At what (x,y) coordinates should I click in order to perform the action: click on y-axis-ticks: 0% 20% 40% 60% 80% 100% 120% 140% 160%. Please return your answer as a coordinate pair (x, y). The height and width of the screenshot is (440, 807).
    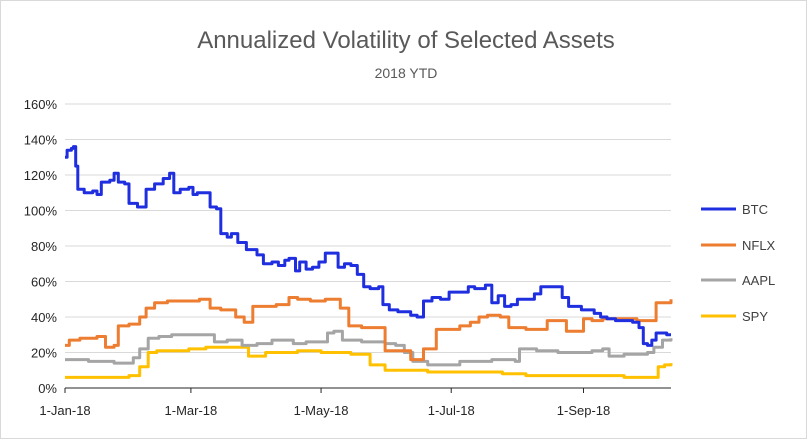
    Looking at the image, I should click on (41, 246).